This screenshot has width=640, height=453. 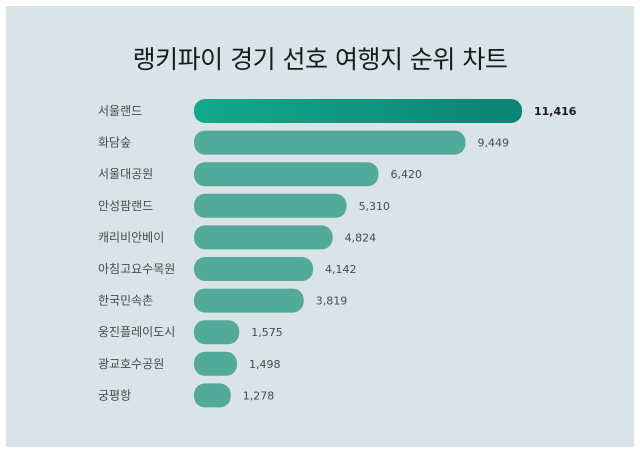 What do you see at coordinates (120, 111) in the screenshot?
I see `category-label: 서울랜드` at bounding box center [120, 111].